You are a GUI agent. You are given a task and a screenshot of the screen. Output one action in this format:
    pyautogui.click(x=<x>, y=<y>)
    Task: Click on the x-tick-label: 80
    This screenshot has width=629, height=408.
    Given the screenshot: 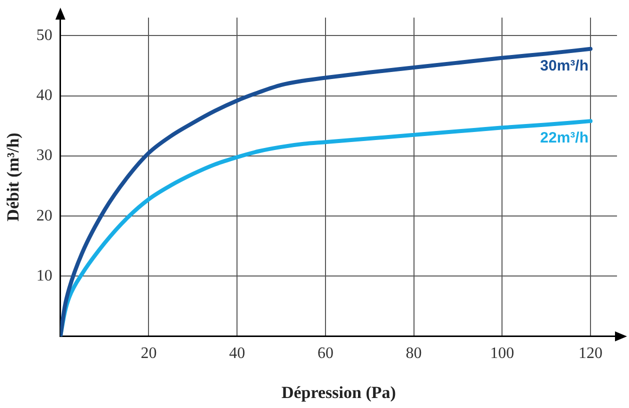 What is the action you would take?
    pyautogui.click(x=414, y=353)
    